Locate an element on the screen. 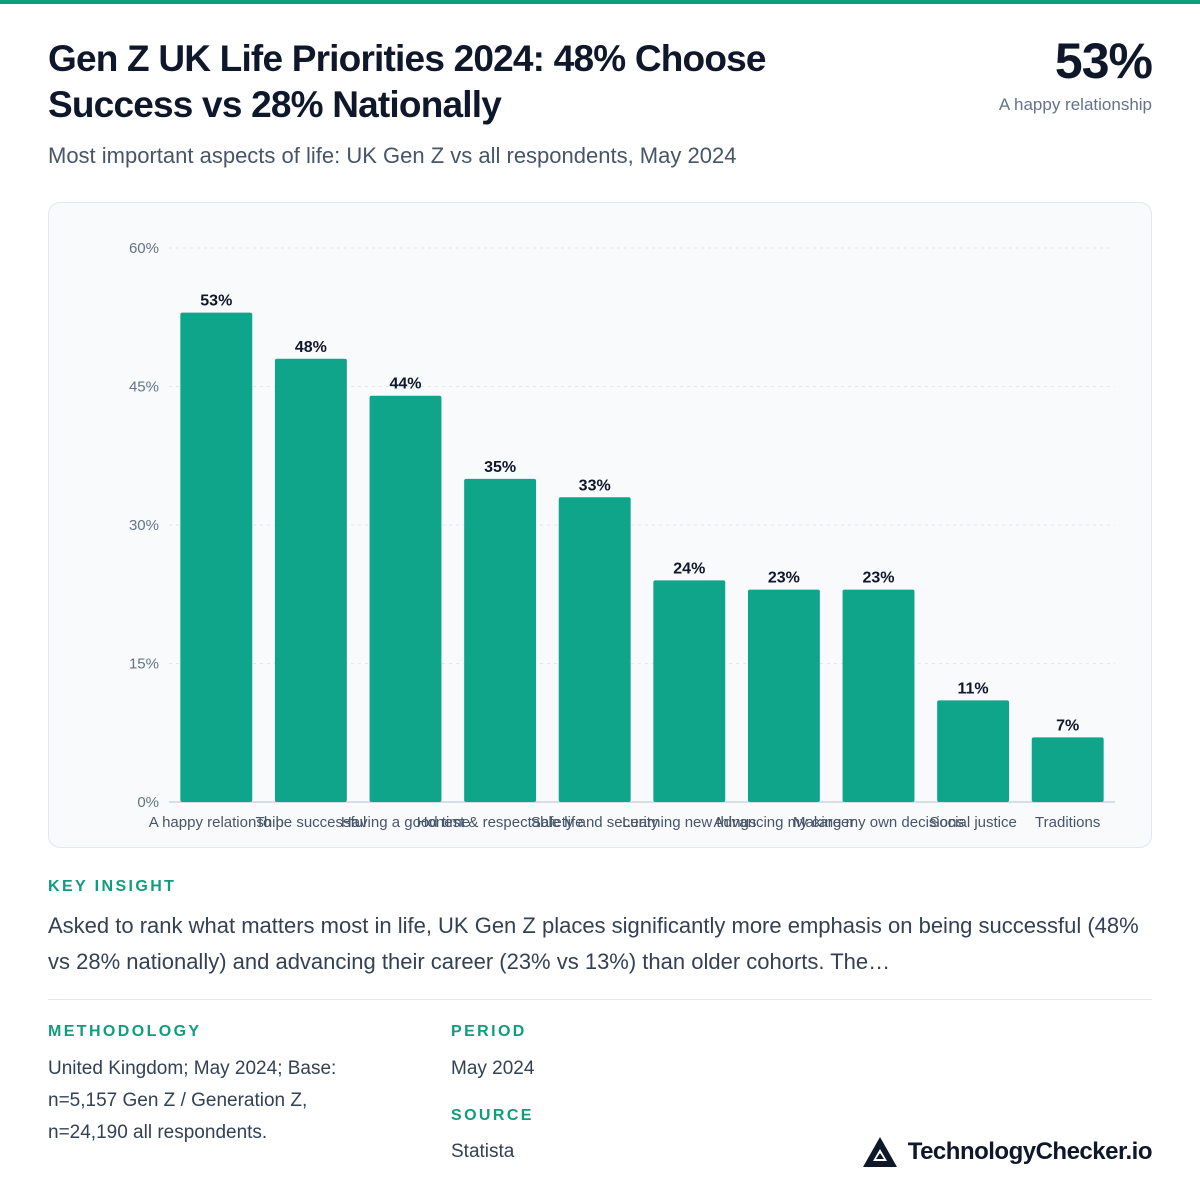 This screenshot has width=1200, height=1200. y-tick-label: 30% is located at coordinates (144, 525).